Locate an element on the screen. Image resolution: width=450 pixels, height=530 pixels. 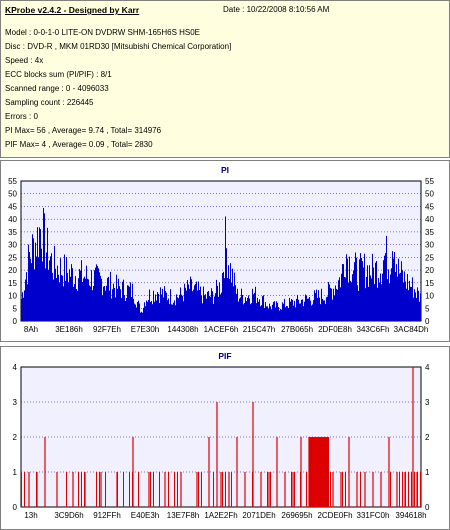
pif-xtick: 13h is located at coordinates (30, 515).